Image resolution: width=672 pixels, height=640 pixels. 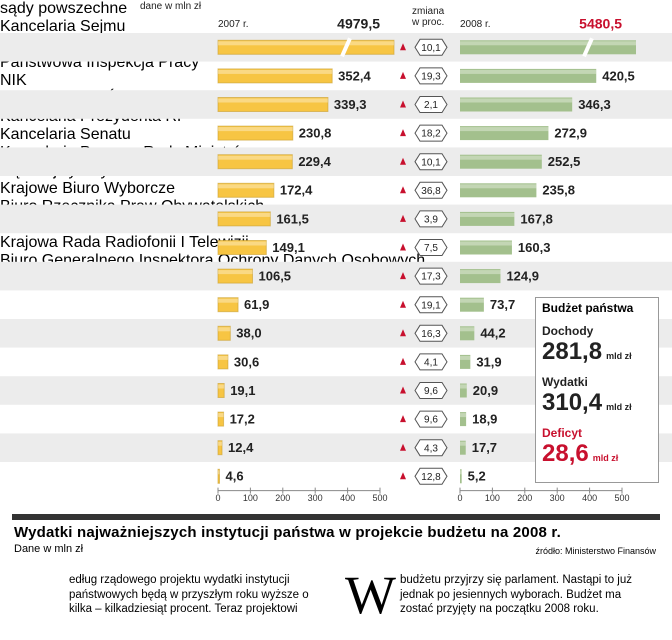 I want to click on x-tick-label: 500, so click(x=379, y=498).